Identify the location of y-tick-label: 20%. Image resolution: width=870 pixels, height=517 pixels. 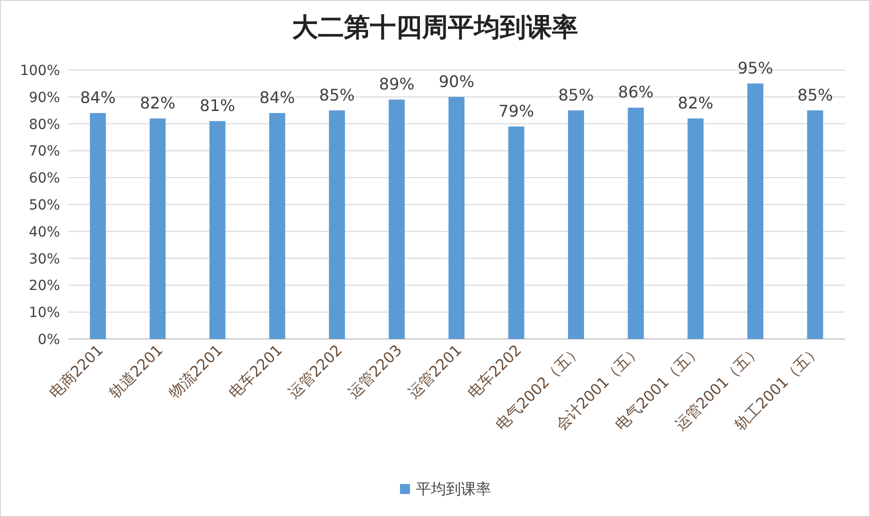
(44, 286).